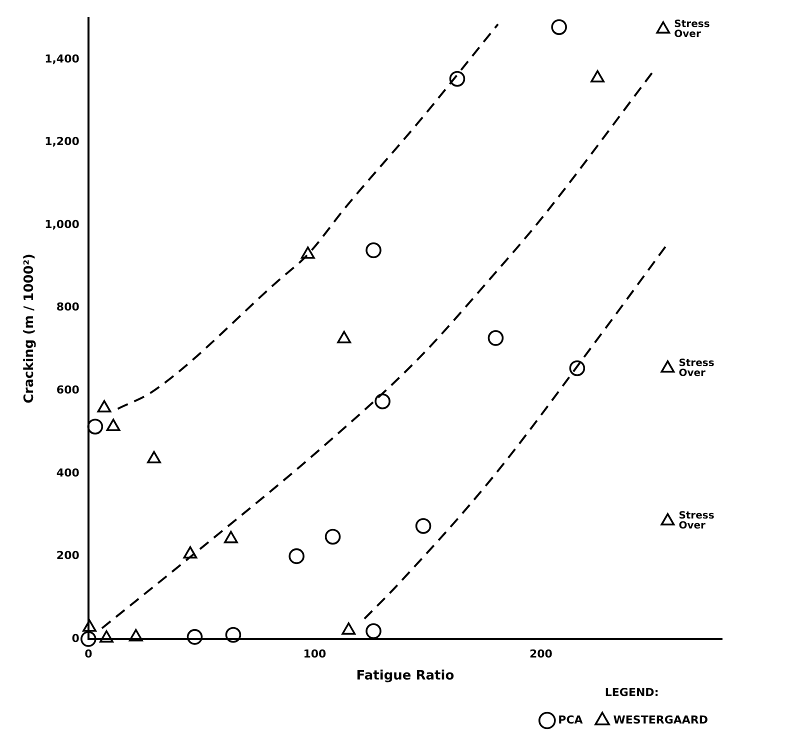 This screenshot has width=802, height=747. Describe the element at coordinates (571, 719) in the screenshot. I see `legend-label: PCA` at that location.